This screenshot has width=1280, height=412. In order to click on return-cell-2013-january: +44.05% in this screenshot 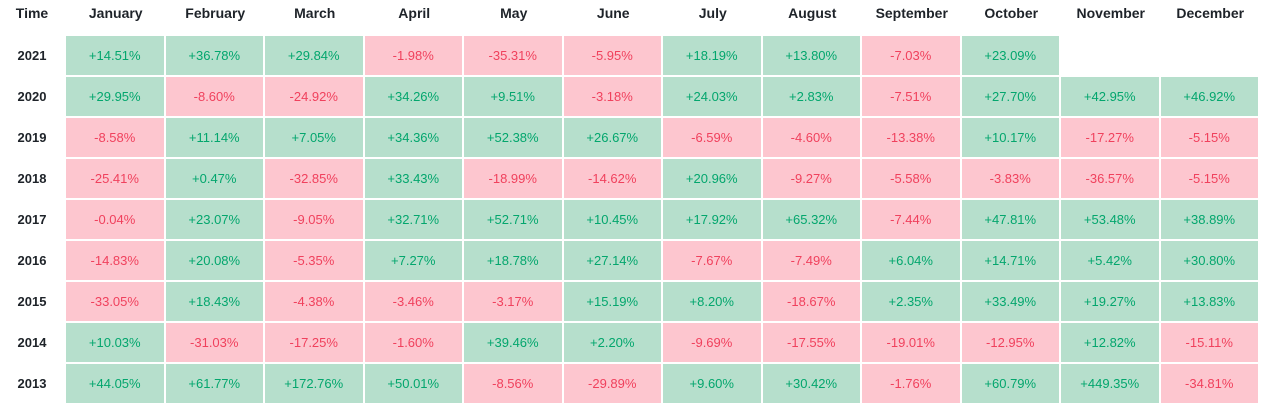, I will do `click(115, 383)`.